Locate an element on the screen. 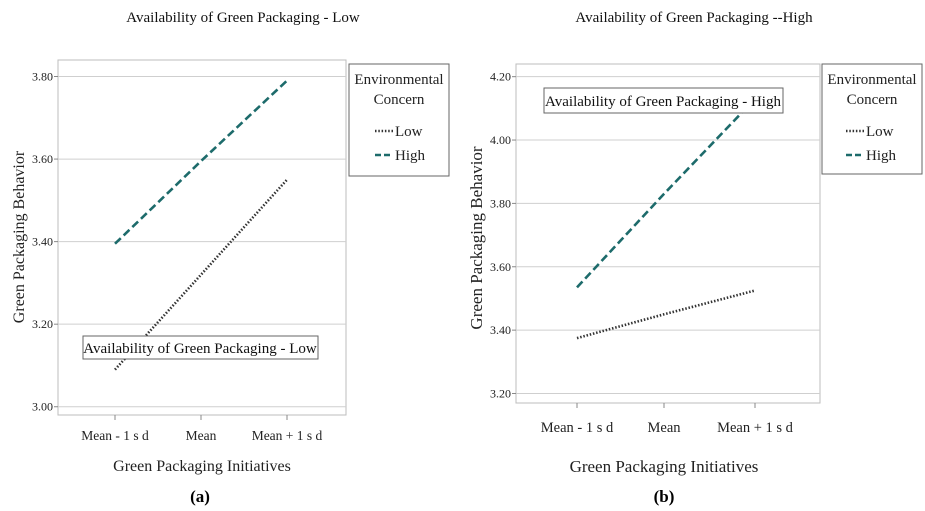 This screenshot has height=511, width=925. panel-b-x-tick-label: Mean is located at coordinates (664, 428).